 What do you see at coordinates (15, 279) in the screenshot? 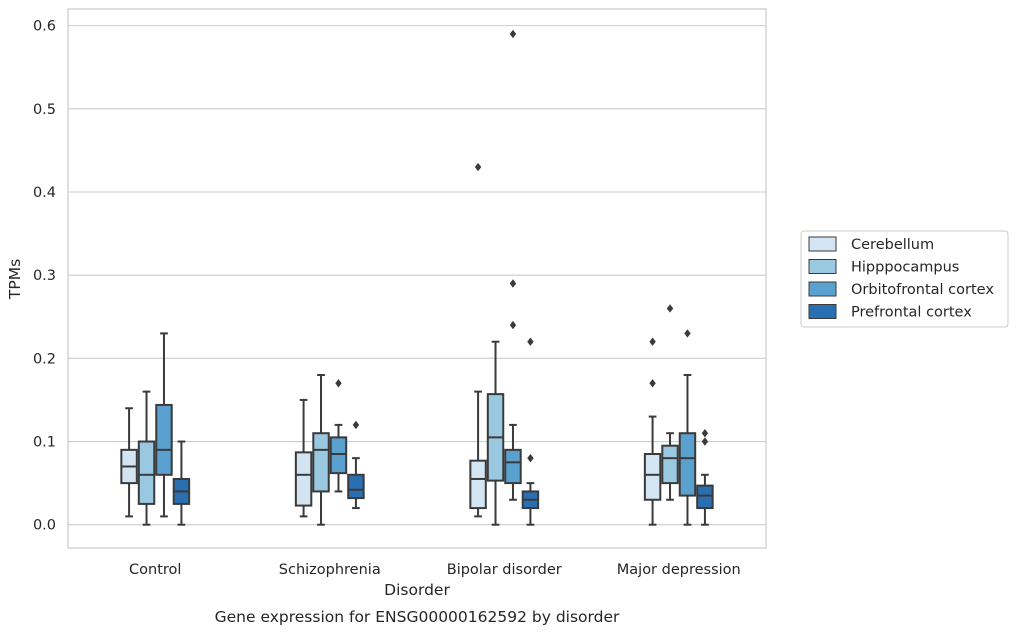
I see `y-axis-title: TPMs` at bounding box center [15, 279].